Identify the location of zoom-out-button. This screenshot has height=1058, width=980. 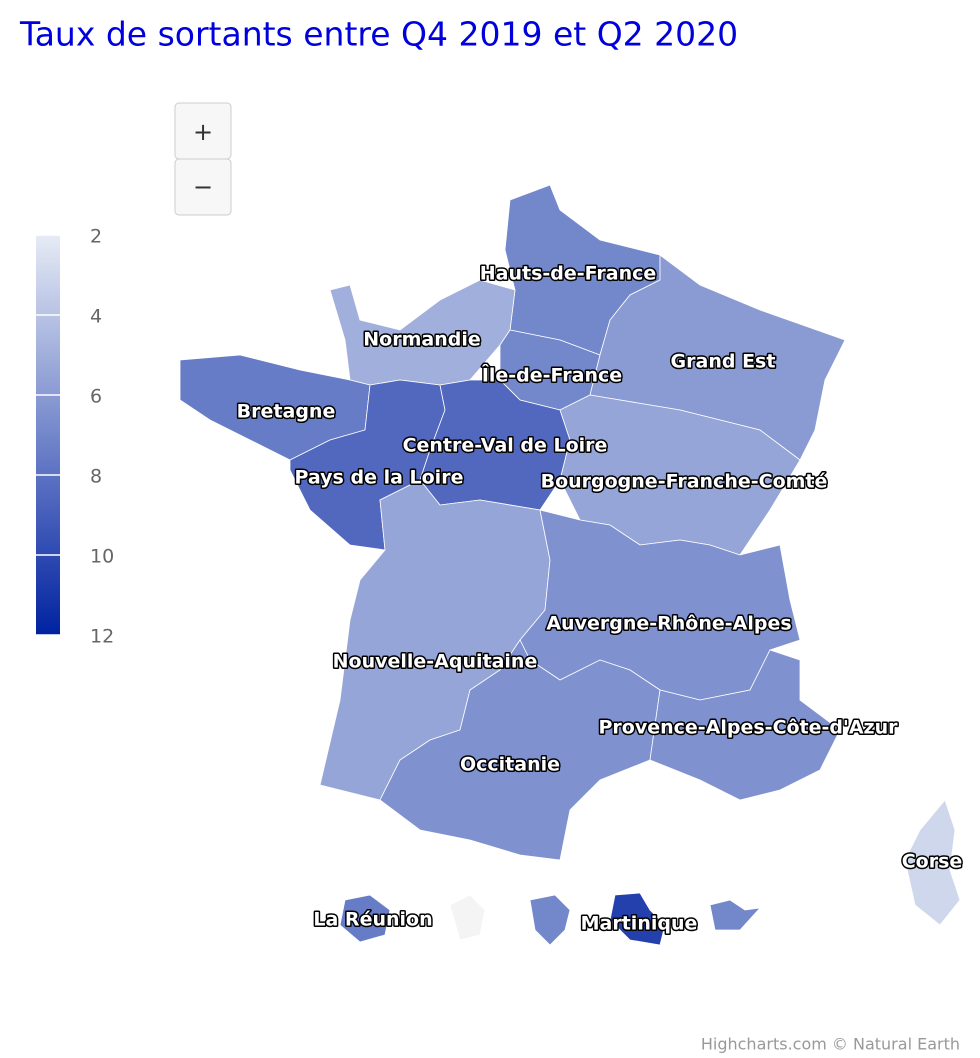
(203, 187).